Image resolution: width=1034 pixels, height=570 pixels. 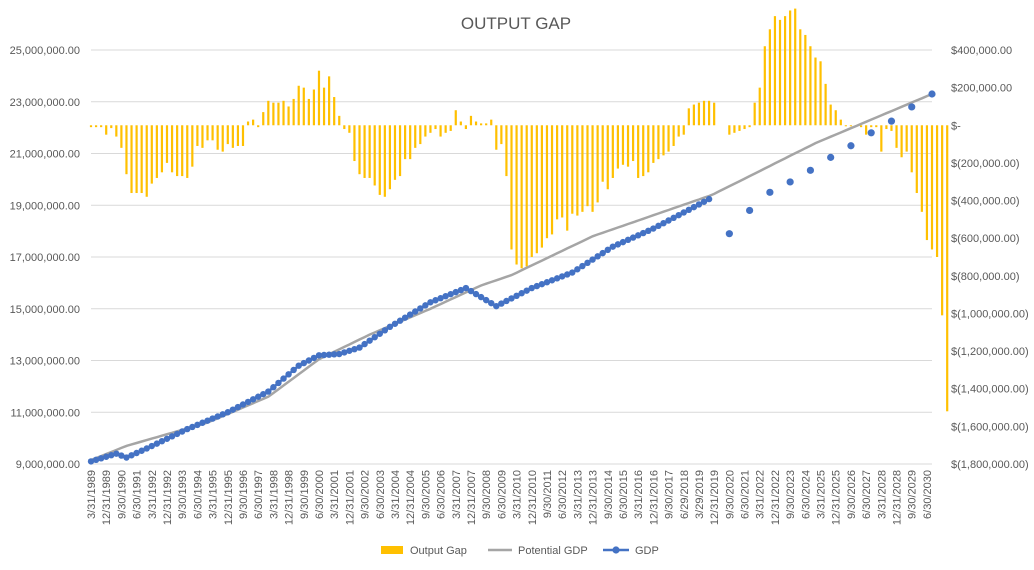 I want to click on x-tick-label: 6/29/2018, so click(x=685, y=494).